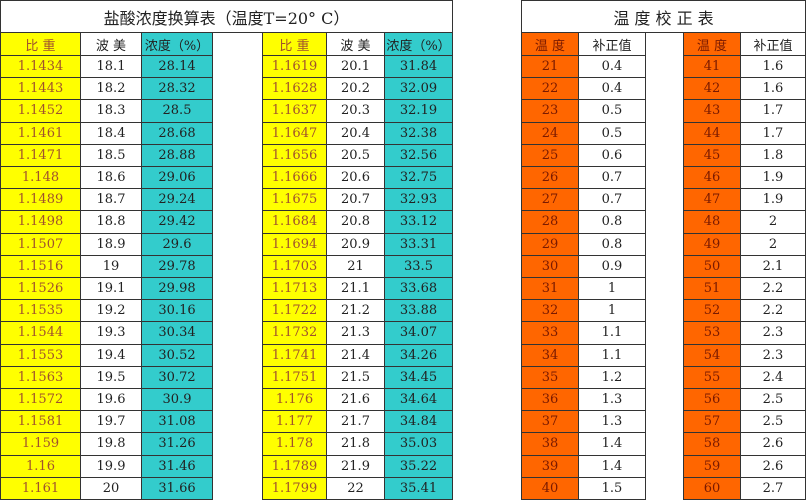 The width and height of the screenshot is (806, 500). What do you see at coordinates (773, 89) in the screenshot?
I see `correction-cell: 1.6` at bounding box center [773, 89].